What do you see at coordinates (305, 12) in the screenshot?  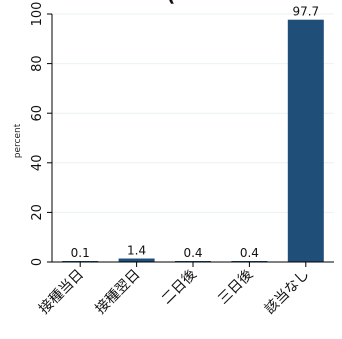 I see `value-label-5: 97.7` at bounding box center [305, 12].